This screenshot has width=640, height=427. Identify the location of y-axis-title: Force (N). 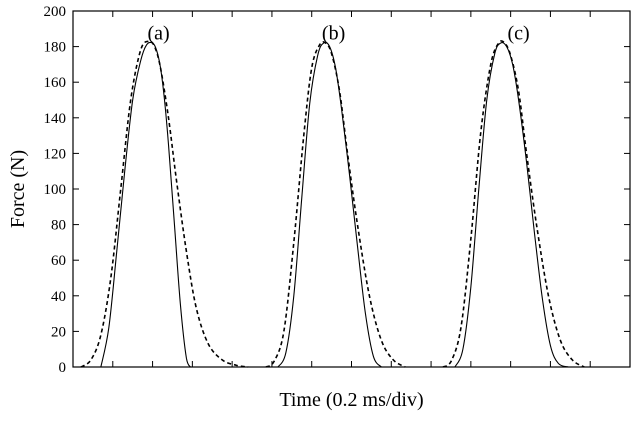
(18, 189).